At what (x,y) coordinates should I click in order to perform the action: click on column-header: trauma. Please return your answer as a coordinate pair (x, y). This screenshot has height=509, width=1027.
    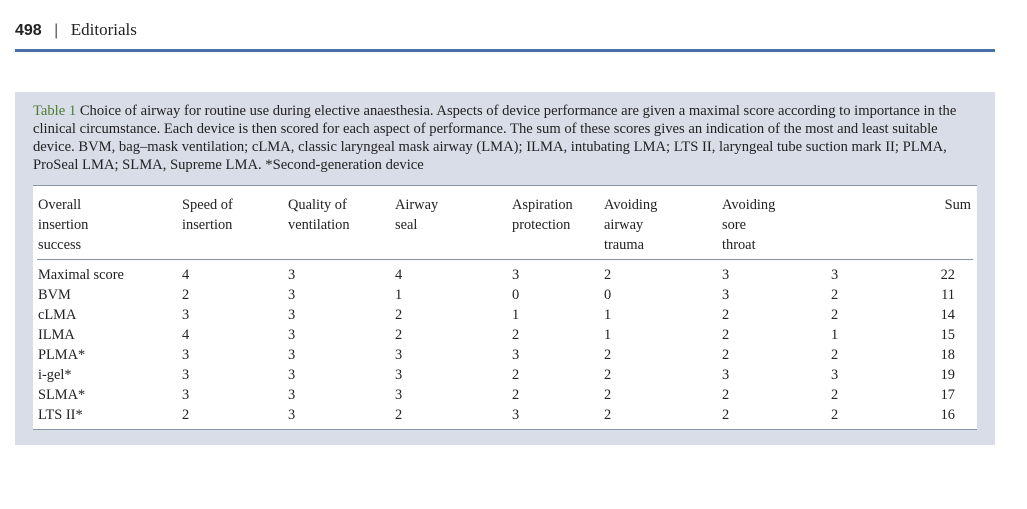
    Looking at the image, I should click on (624, 245).